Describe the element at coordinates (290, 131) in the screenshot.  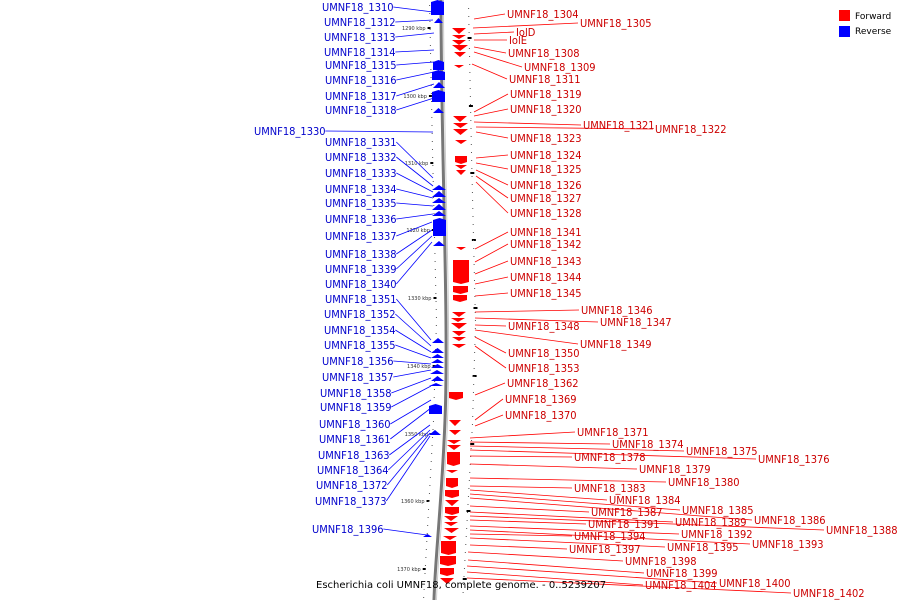
I see `reverse-gene-label: UMNF18_1330` at that location.